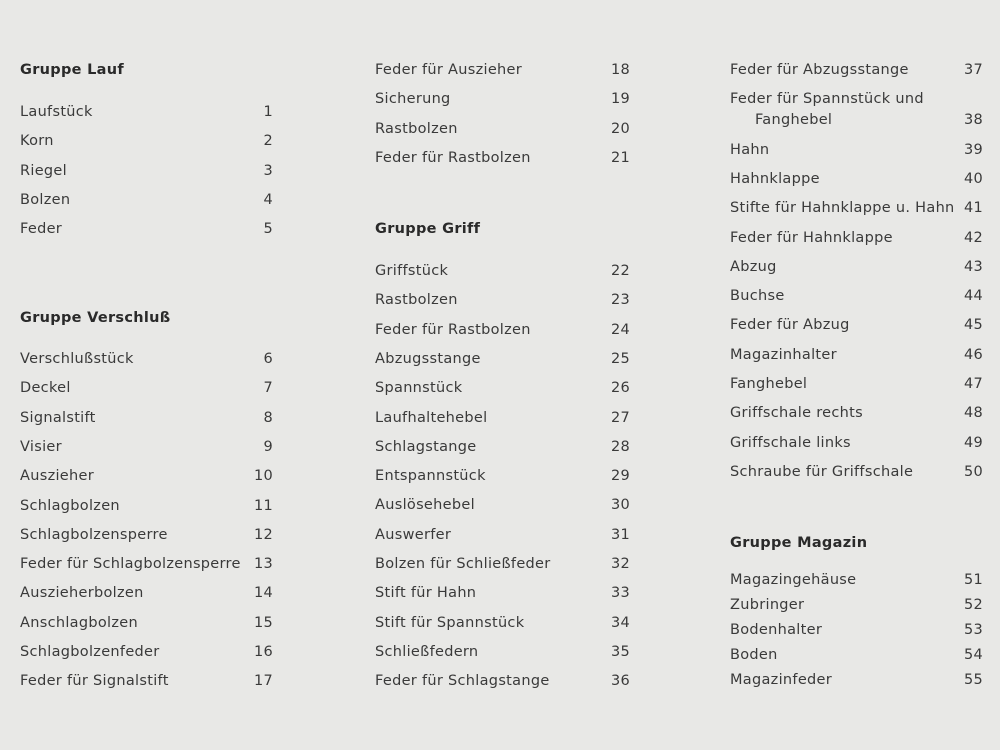  What do you see at coordinates (620, 271) in the screenshot?
I see `part-number: 22` at bounding box center [620, 271].